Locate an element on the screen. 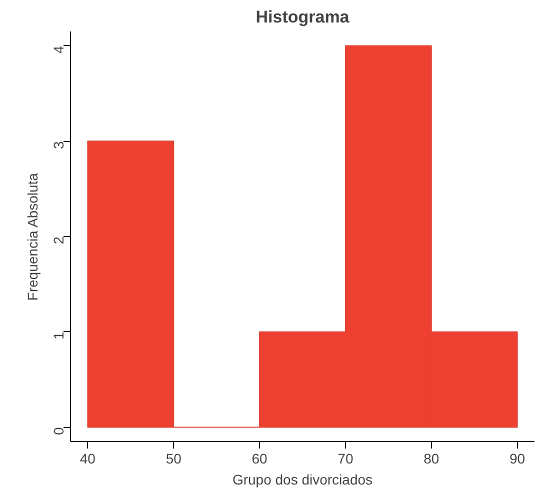 The image size is (554, 501). chart-title: Histograma is located at coordinates (303, 17).